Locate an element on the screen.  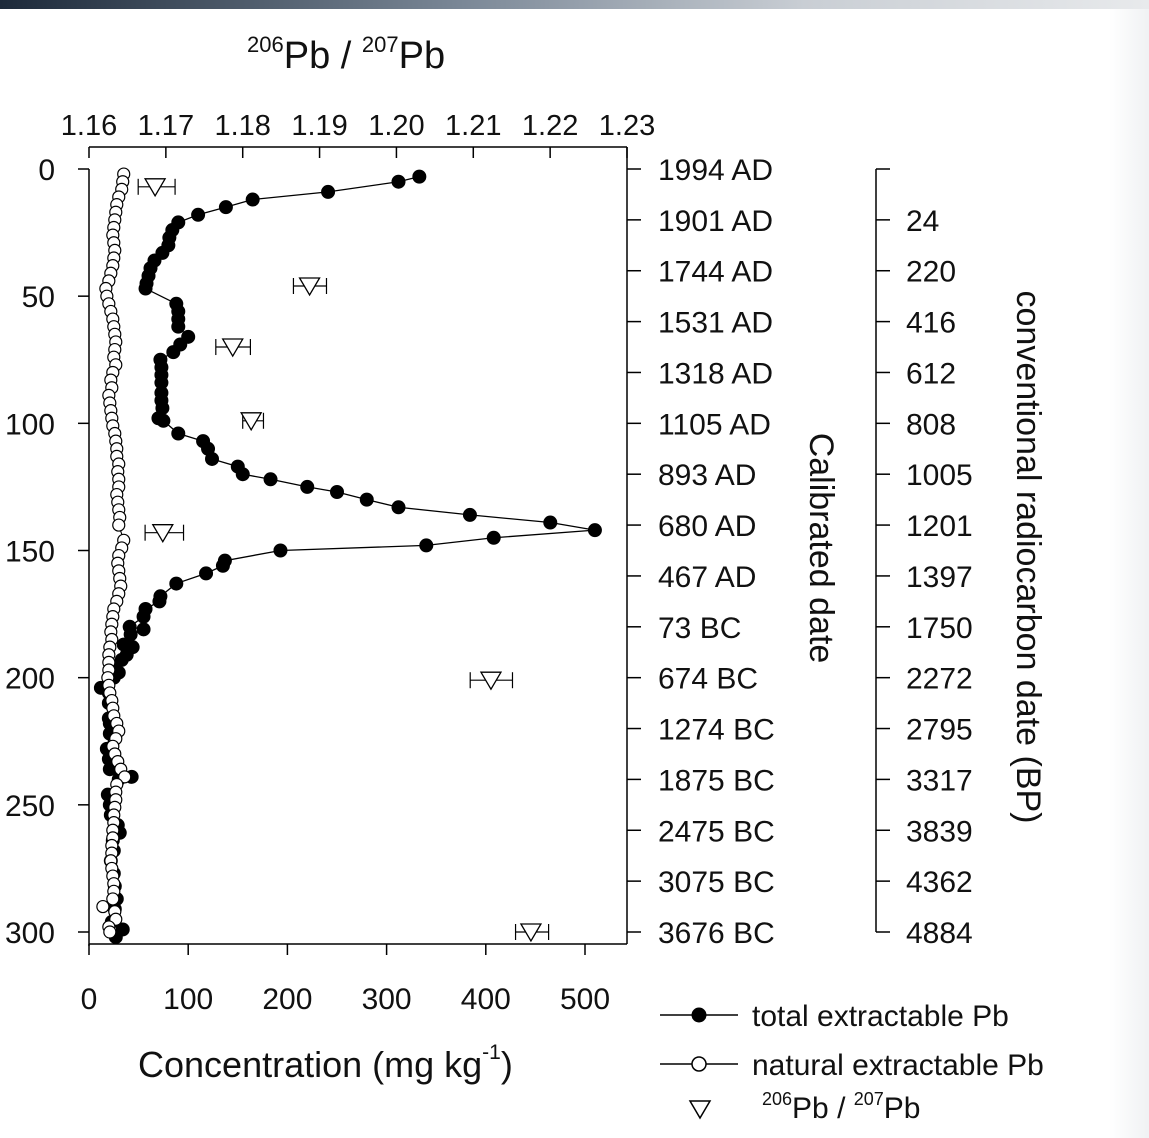
calibrated-tick-label: 680 AD is located at coordinates (707, 526).